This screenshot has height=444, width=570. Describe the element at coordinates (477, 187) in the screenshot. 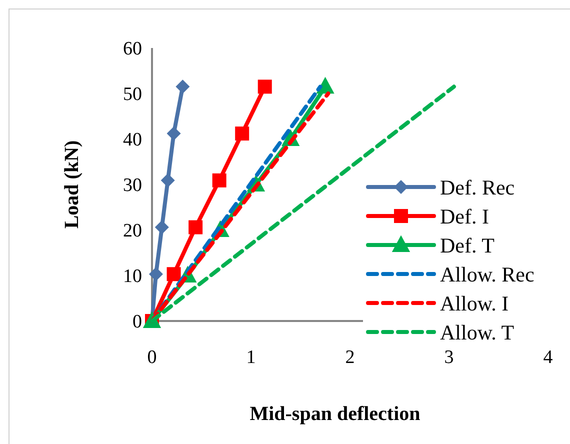

I see `legend-label: Def. Rec` at that location.